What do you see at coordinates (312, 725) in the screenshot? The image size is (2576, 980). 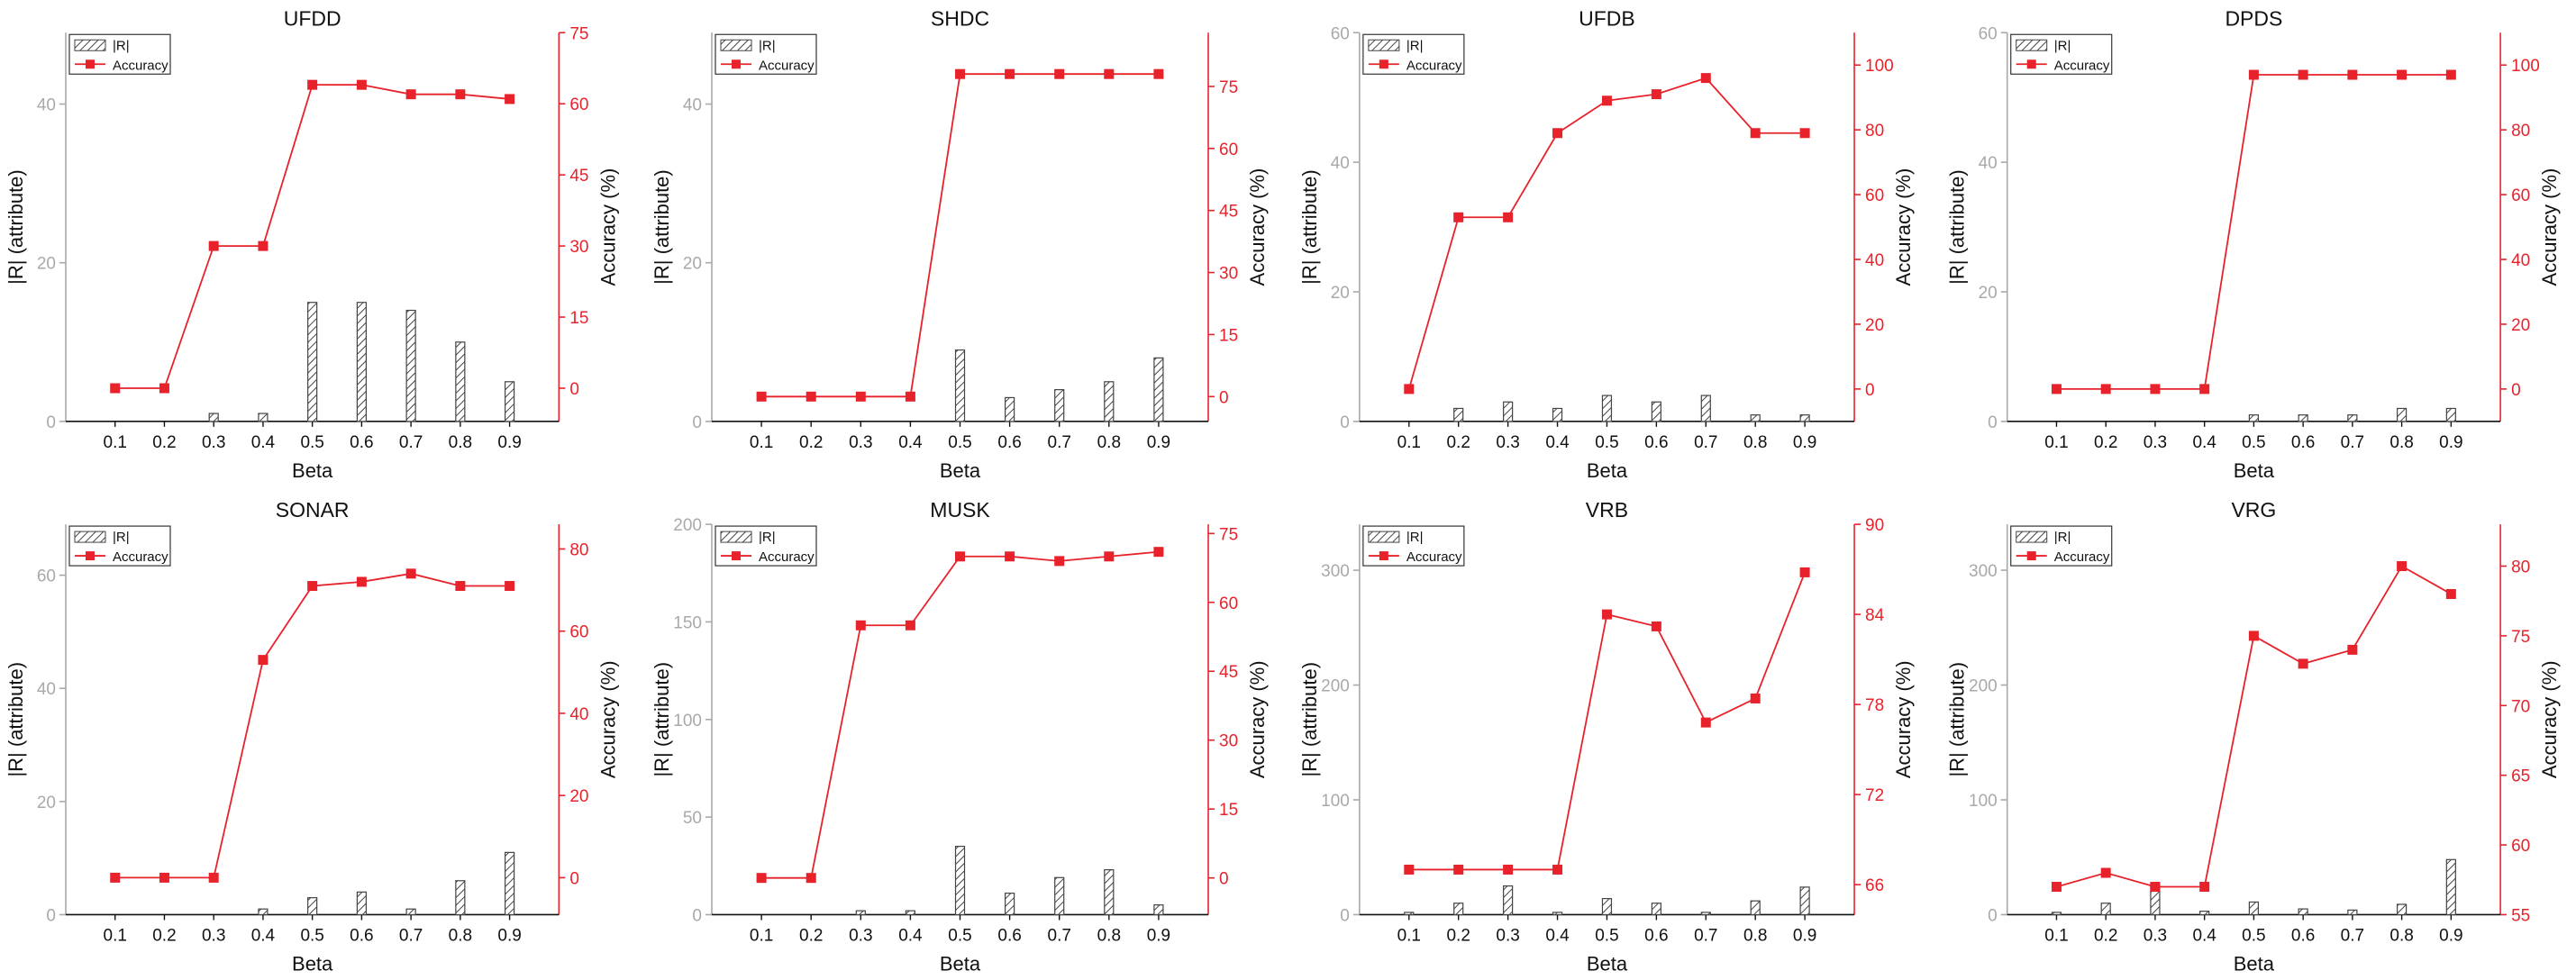 I see `accuracy-line` at bounding box center [312, 725].